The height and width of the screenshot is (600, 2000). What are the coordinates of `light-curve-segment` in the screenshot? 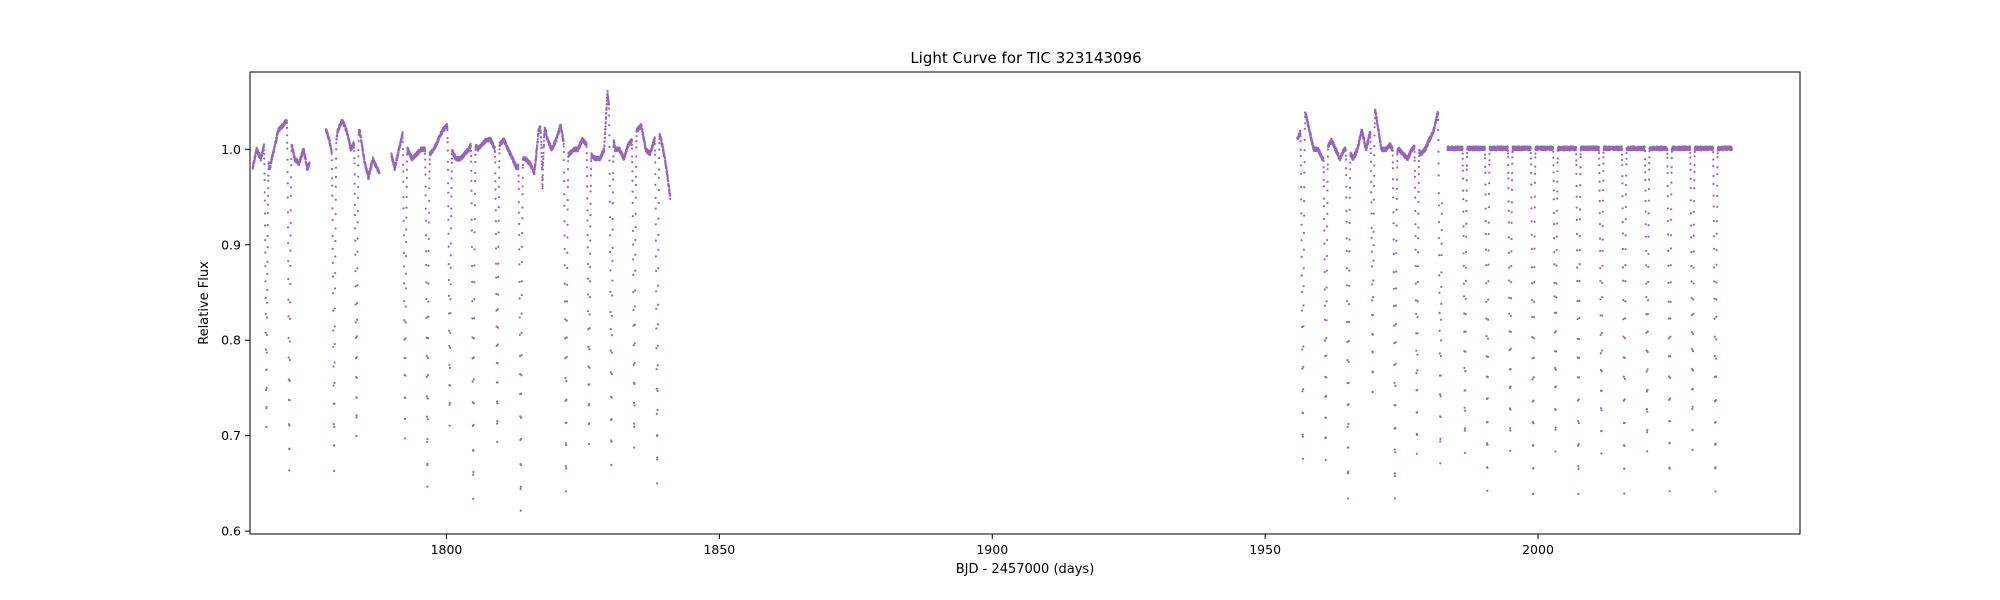 It's located at (461, 300).